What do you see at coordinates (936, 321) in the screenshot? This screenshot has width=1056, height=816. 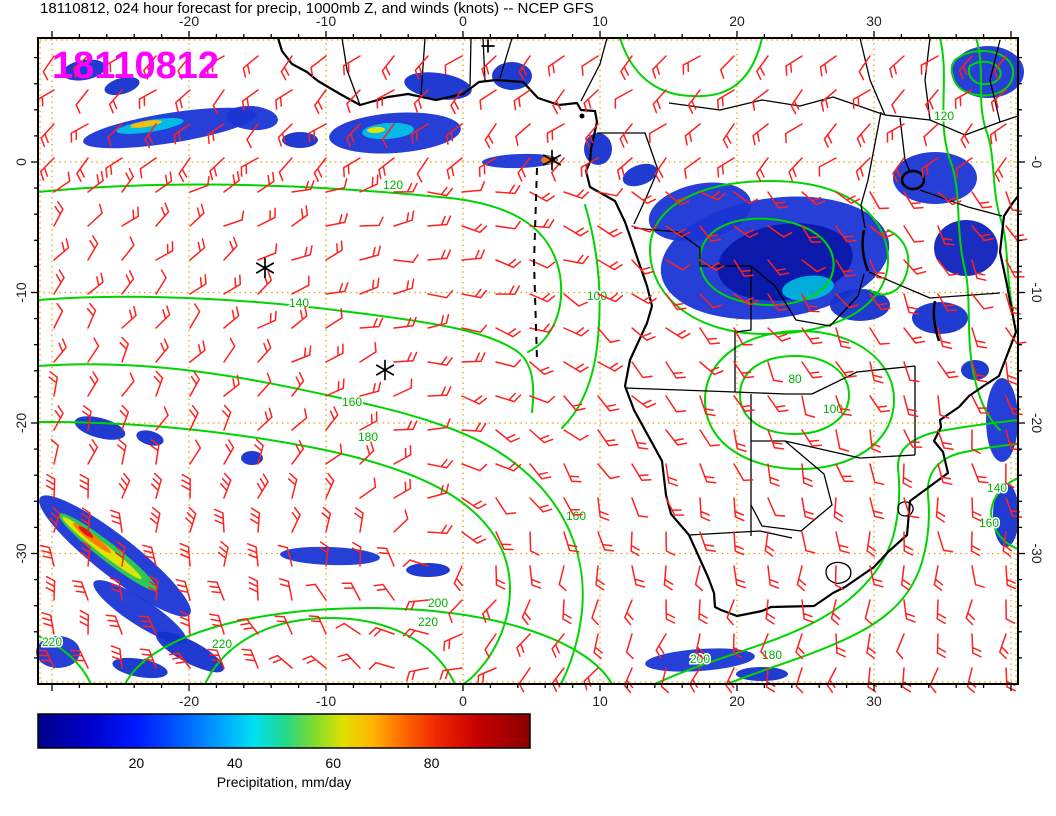 I see `lake-malawi` at bounding box center [936, 321].